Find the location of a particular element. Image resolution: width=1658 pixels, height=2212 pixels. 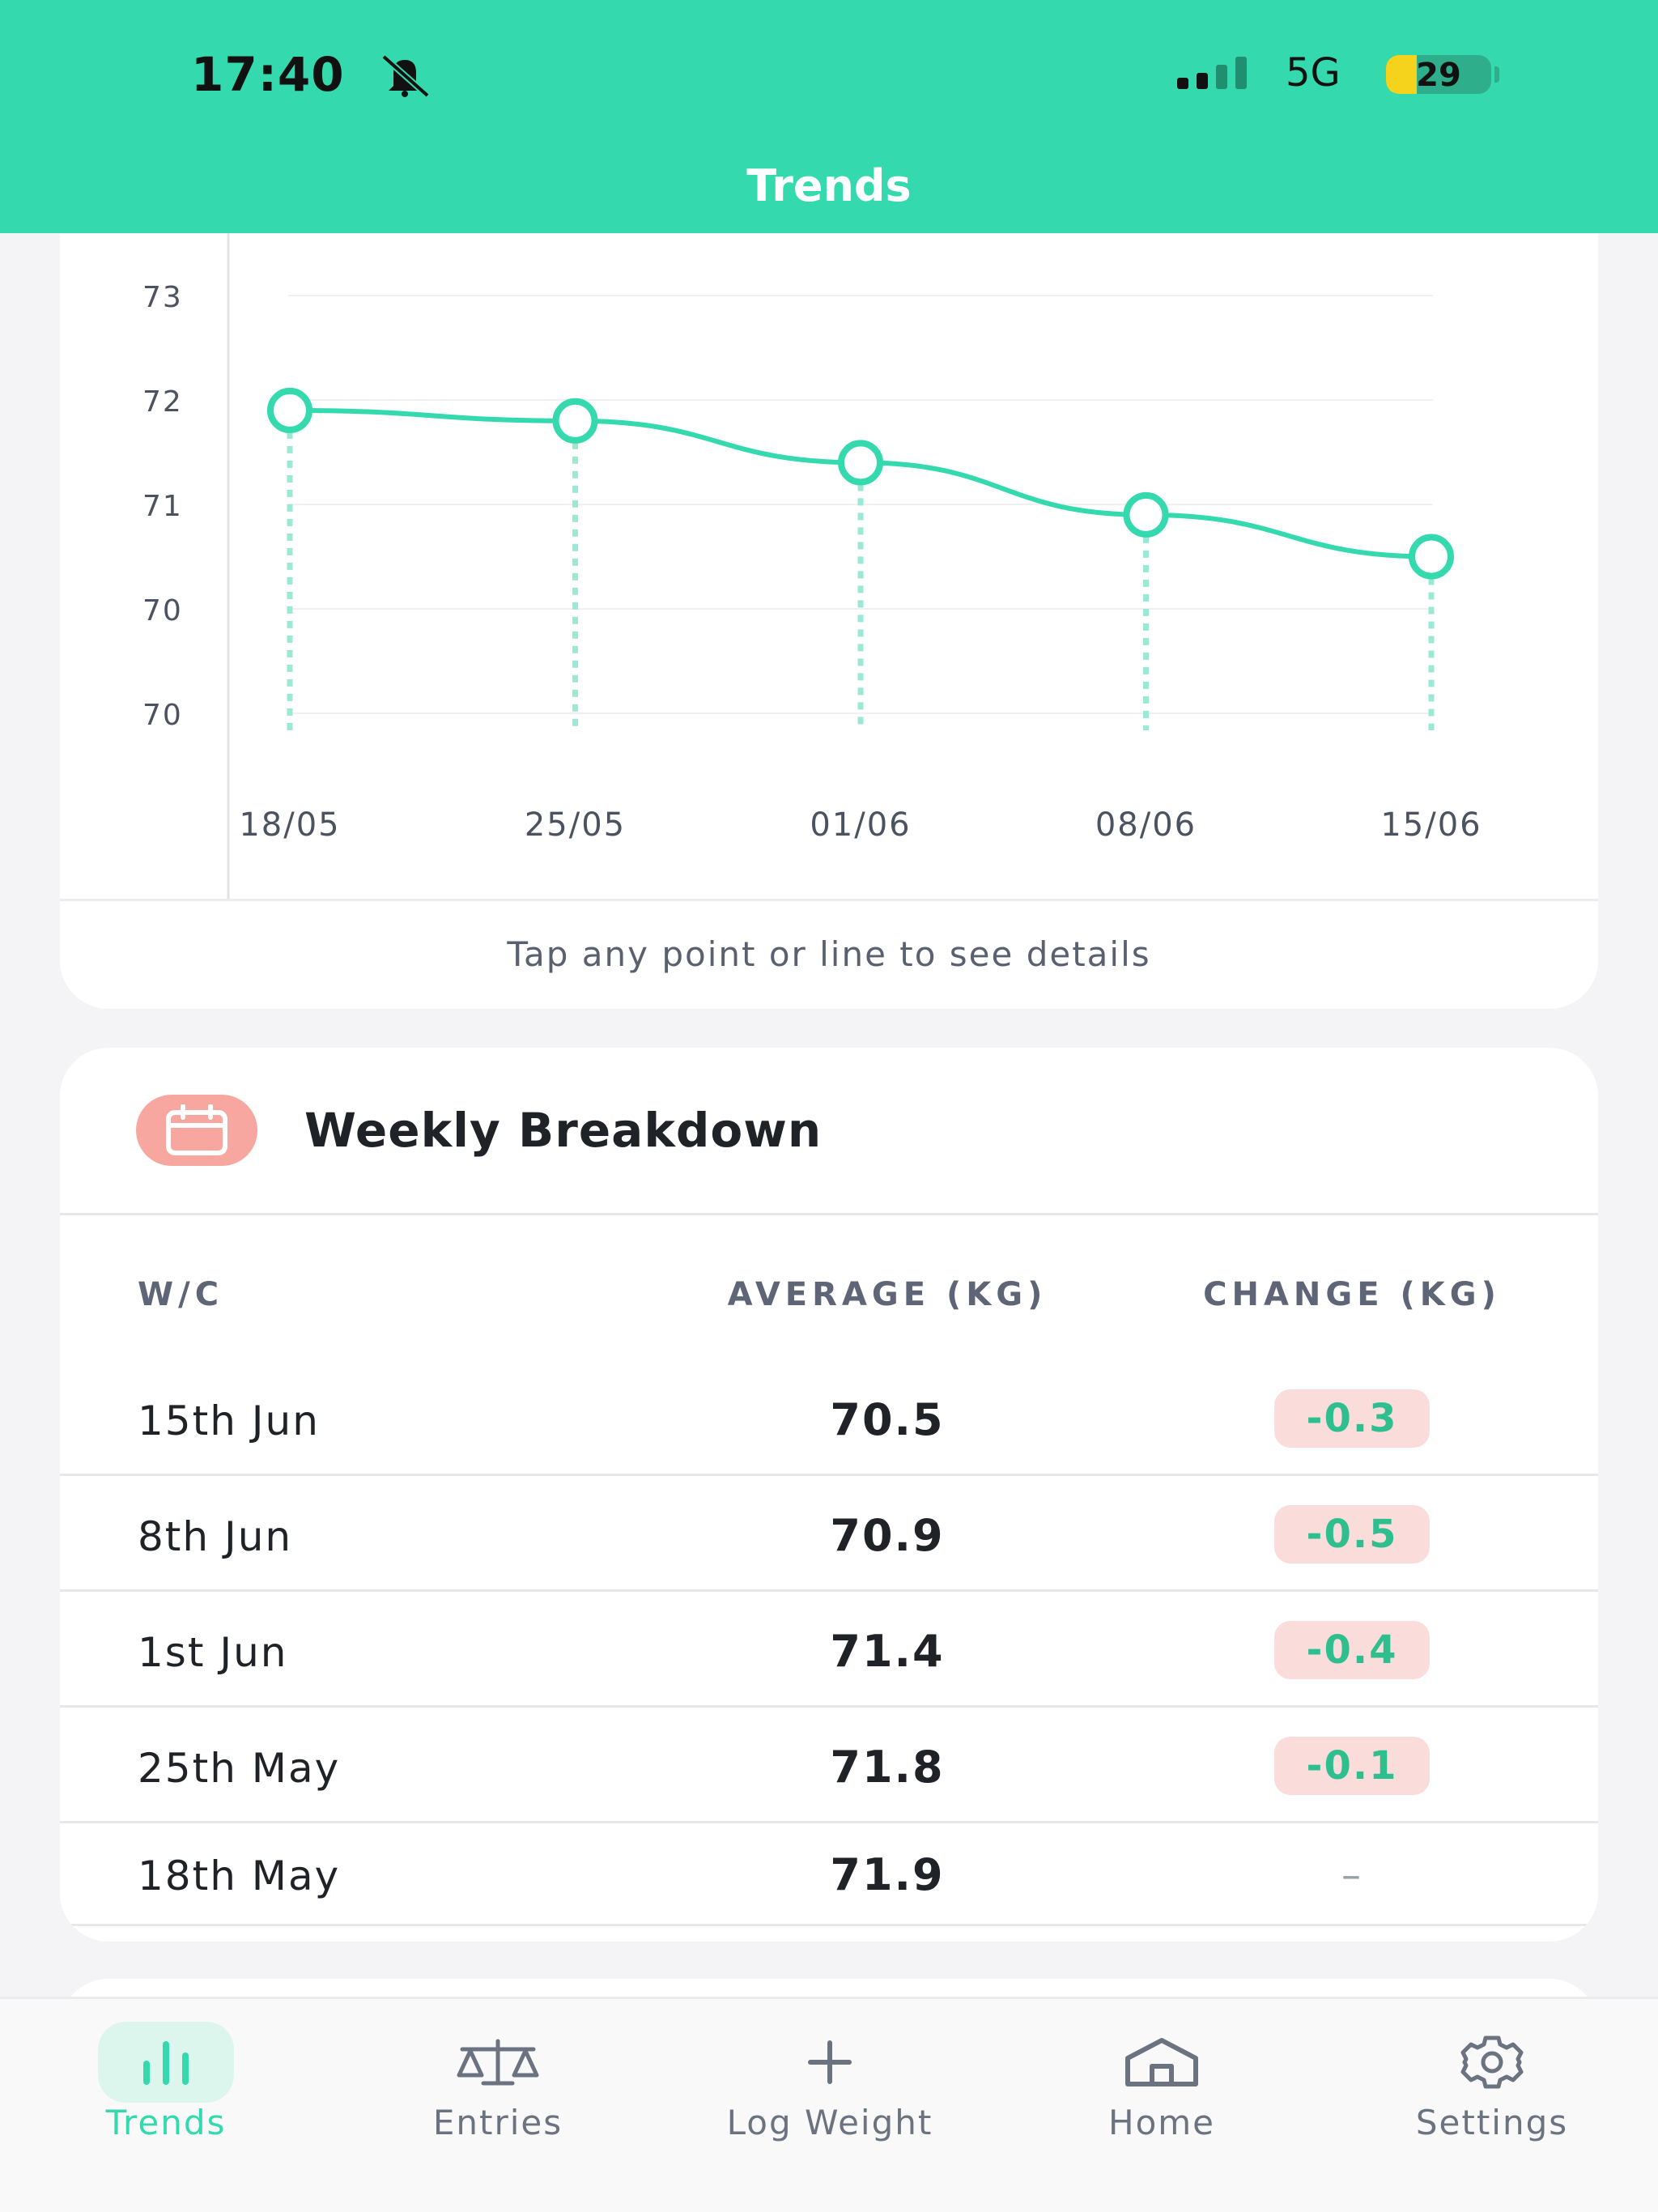

change-badge: -0.3 is located at coordinates (1352, 1419).